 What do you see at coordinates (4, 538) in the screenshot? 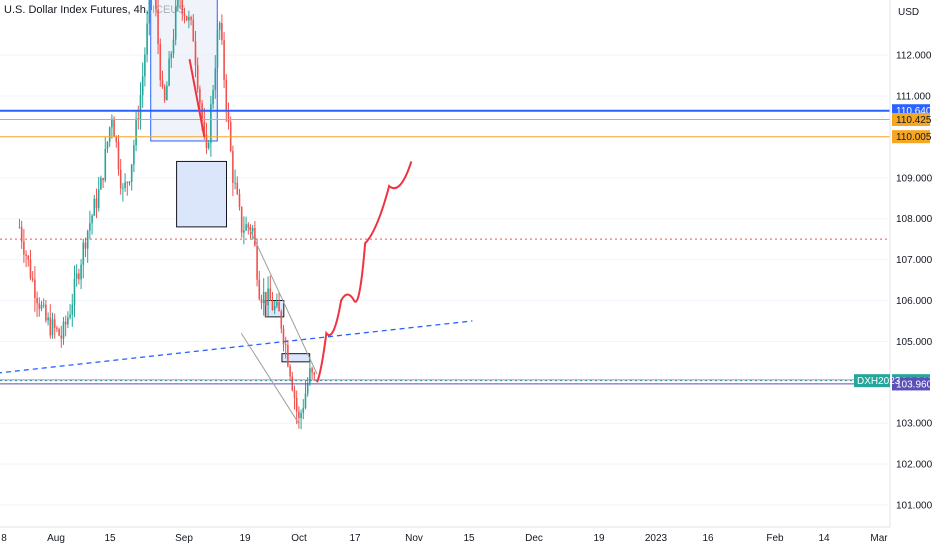
I see `x-tick-label: 8` at bounding box center [4, 538].